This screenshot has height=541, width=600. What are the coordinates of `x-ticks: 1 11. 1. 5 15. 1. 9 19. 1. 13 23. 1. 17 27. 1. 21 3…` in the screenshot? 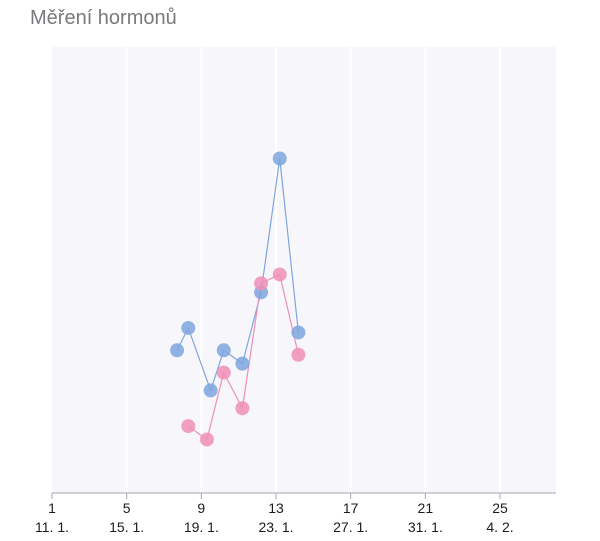 It's located at (274, 514).